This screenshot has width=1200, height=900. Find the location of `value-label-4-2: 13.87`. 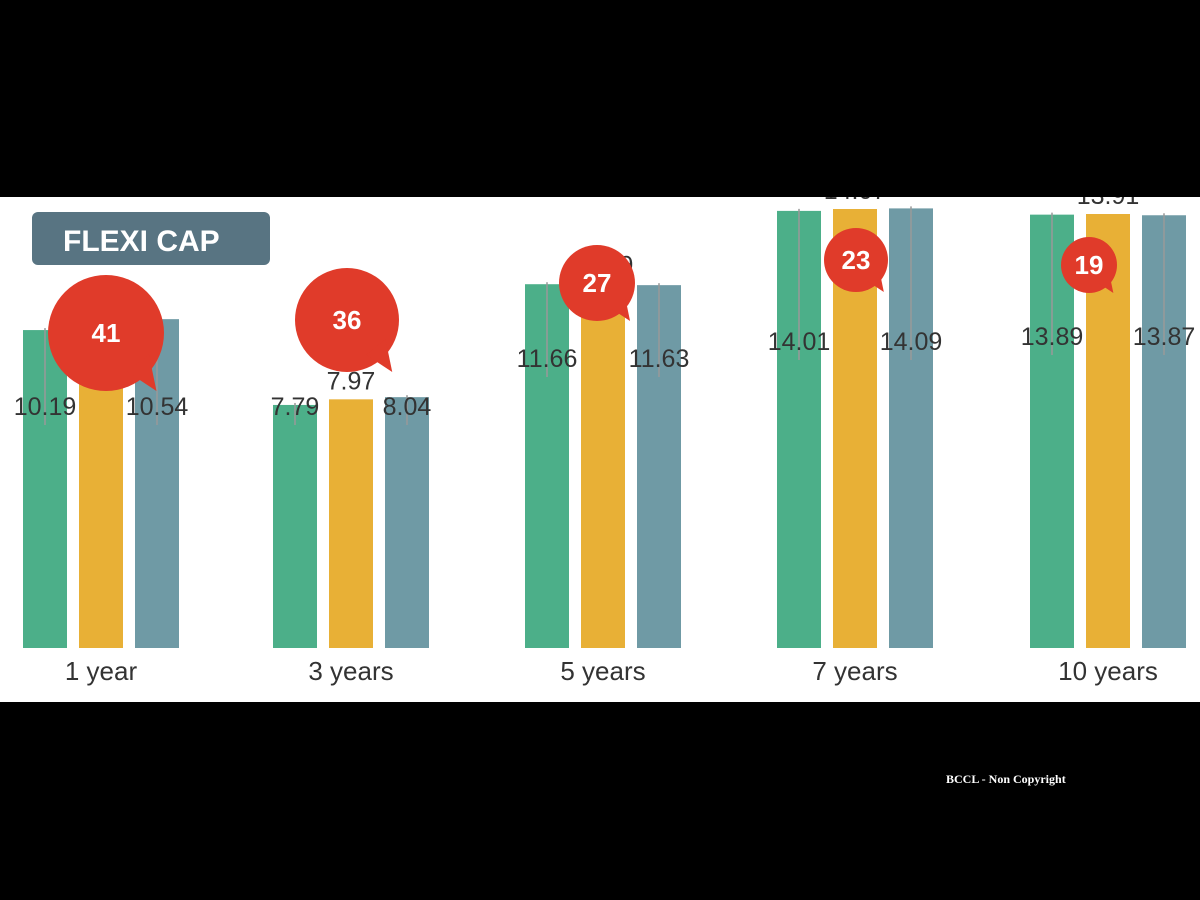

value-label-4-2: 13.87 is located at coordinates (1164, 337).